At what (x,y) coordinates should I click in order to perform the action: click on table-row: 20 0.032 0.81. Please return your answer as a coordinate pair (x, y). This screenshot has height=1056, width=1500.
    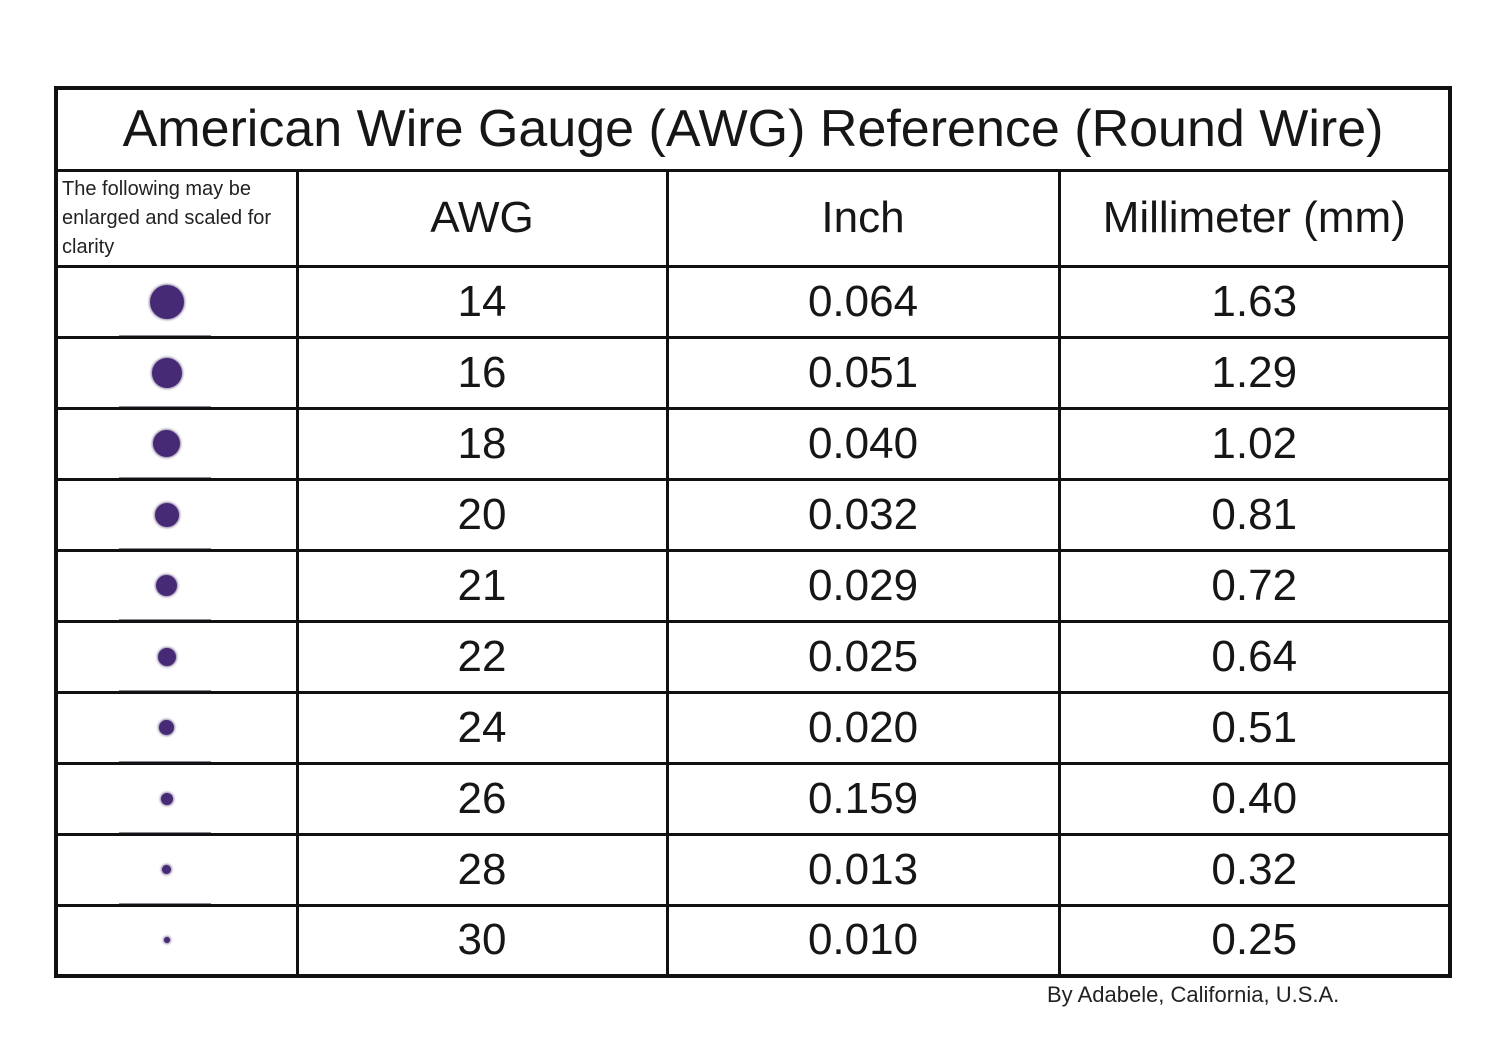
    Looking at the image, I should click on (753, 514).